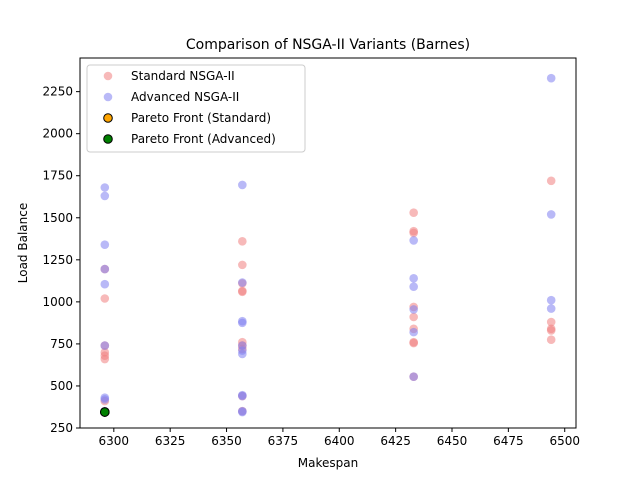 This screenshot has width=640, height=480. Describe the element at coordinates (61, 428) in the screenshot. I see `y-tick-label: 250` at that location.